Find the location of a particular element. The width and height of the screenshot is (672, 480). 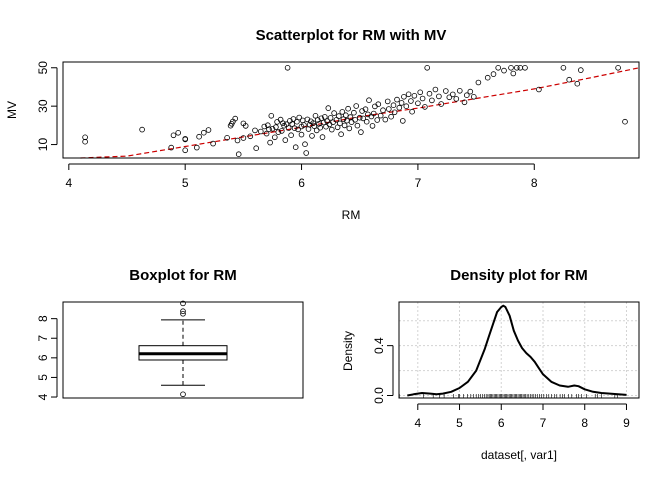

density-frame is located at coordinates (519, 350).